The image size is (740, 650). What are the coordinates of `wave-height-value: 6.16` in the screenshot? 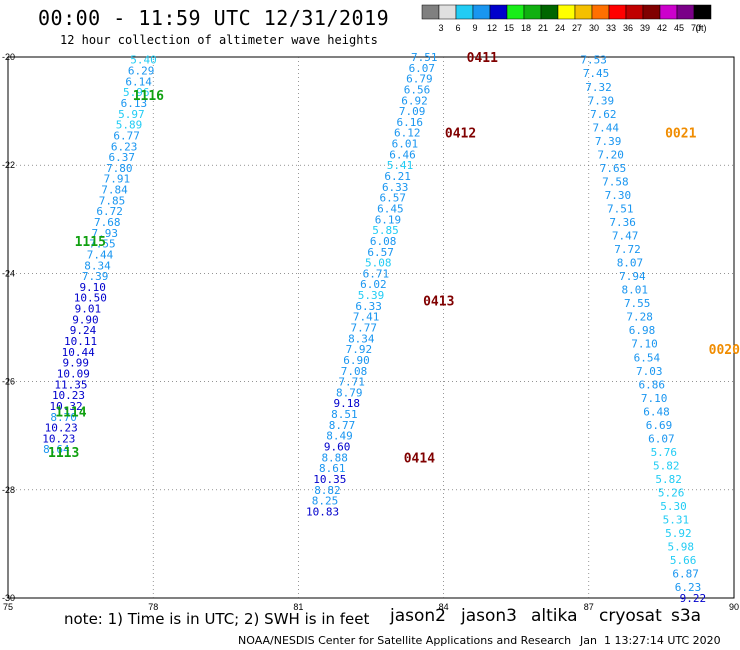 It's located at (409, 122).